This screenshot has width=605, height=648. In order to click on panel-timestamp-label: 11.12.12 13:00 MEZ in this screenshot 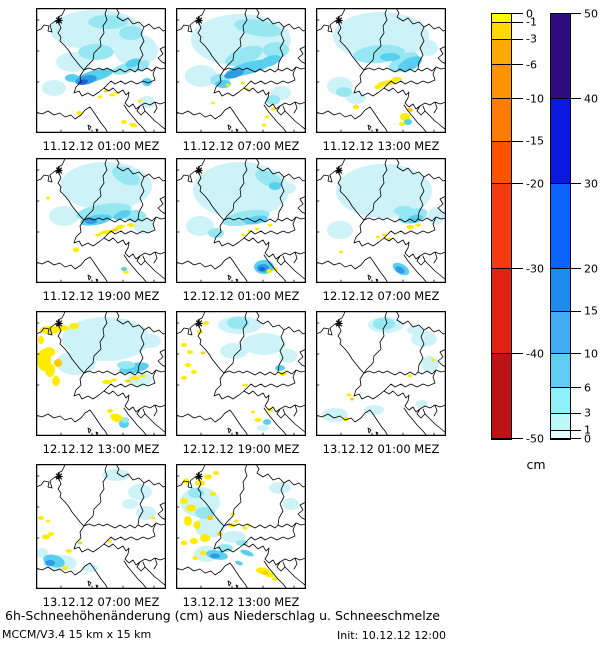, I will do `click(381, 146)`.